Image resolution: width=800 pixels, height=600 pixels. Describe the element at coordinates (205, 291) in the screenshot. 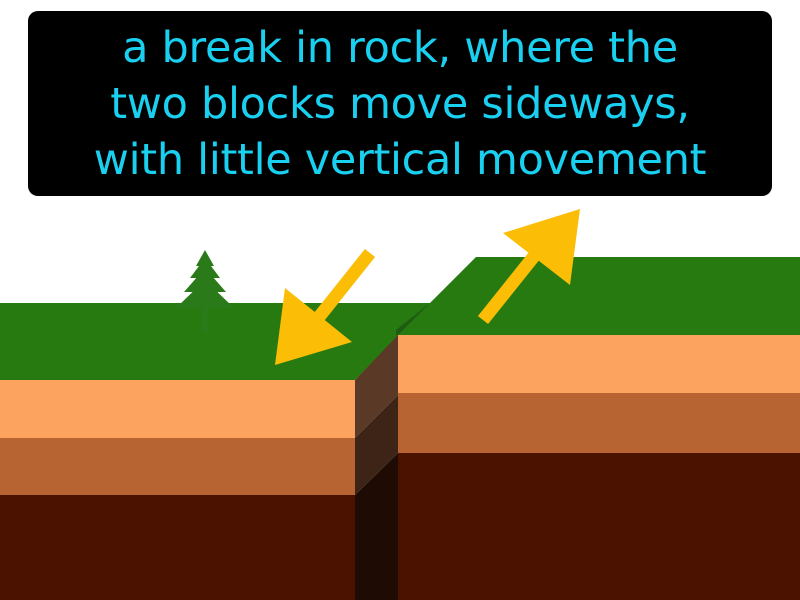

I see `pine-tree-icon` at that location.